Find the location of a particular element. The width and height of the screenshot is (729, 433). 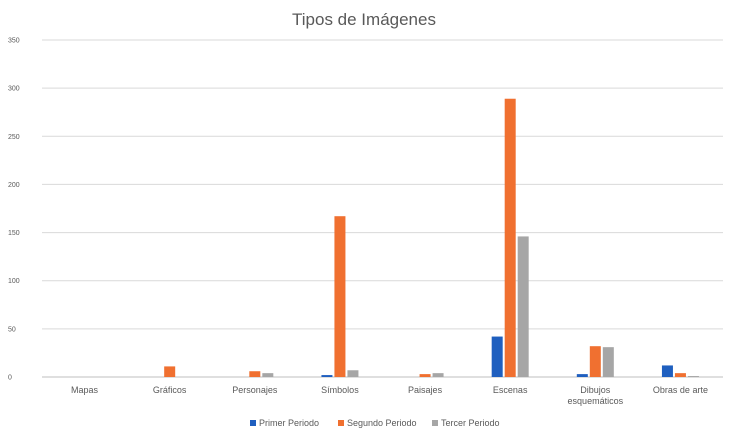

y-tick-label: 300 is located at coordinates (14, 89).